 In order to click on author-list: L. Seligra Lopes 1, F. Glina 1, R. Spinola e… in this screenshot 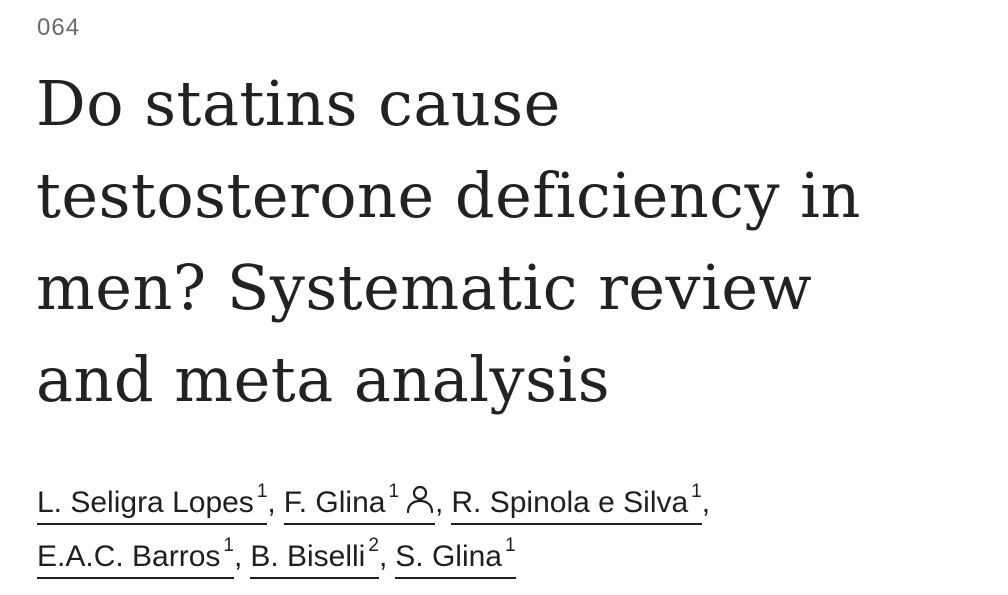, I will do `click(377, 530)`.